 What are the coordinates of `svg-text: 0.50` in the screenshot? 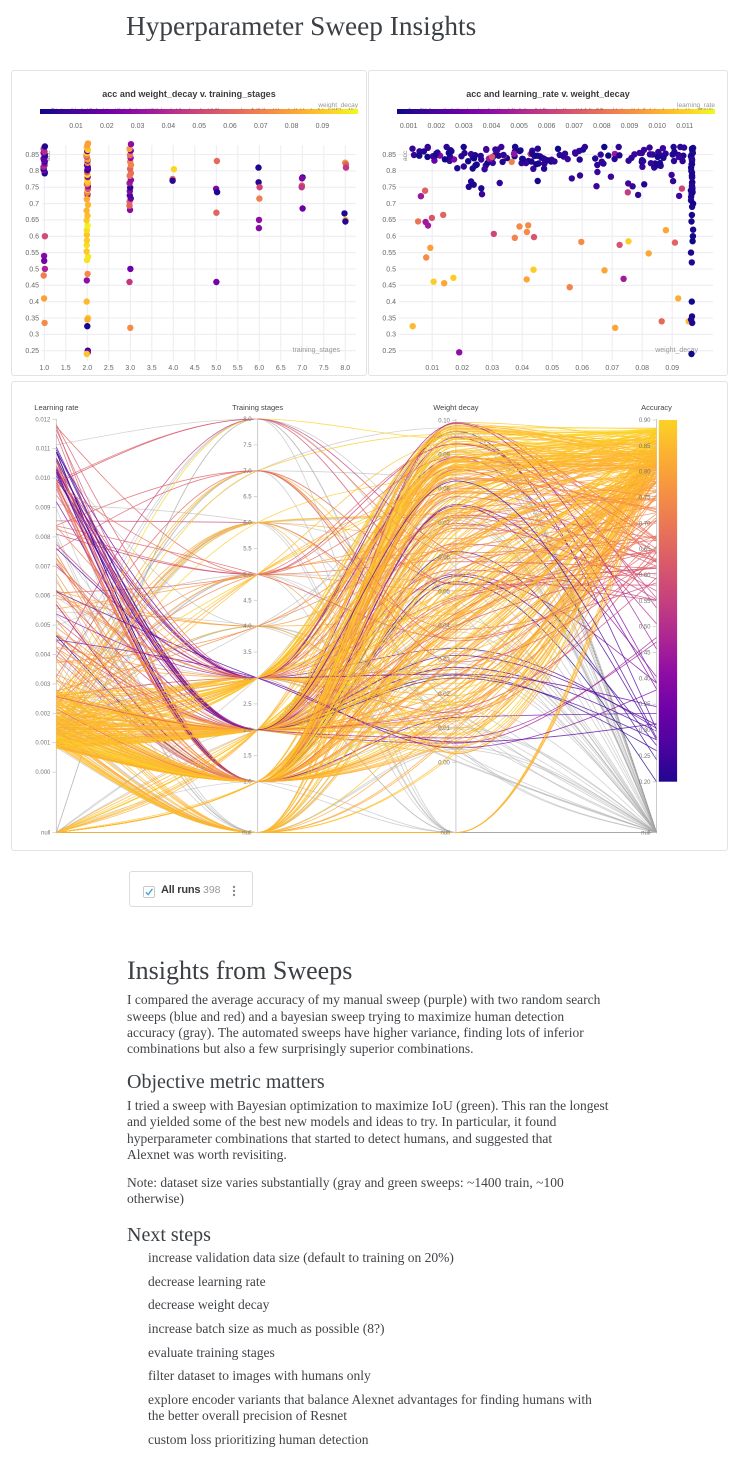 It's located at (645, 628).